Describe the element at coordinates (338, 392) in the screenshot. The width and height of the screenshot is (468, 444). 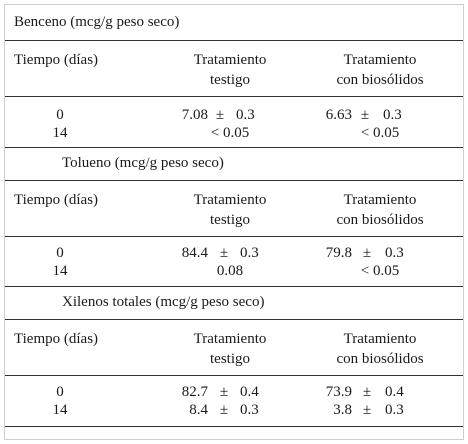
I see `bio-value: 73.9` at that location.